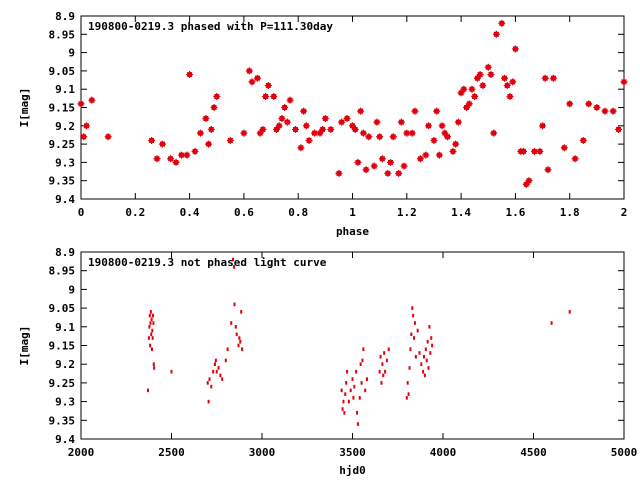 The height and width of the screenshot is (480, 640). Describe the element at coordinates (352, 212) in the screenshot. I see `x-tick-label: 1` at that location.